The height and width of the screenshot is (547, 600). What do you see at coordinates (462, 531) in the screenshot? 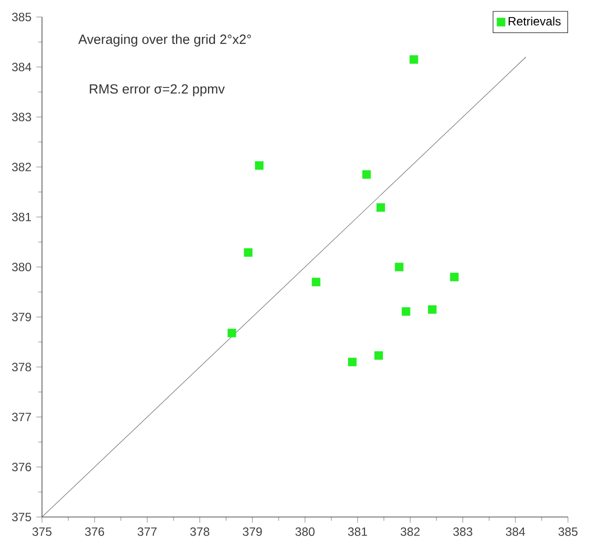
I see `x-tick-label: 383` at bounding box center [462, 531].